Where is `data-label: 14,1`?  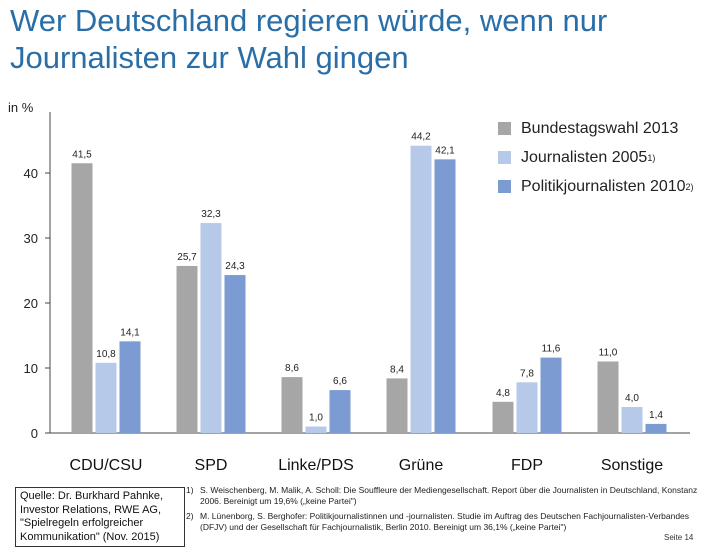 data-label: 14,1 is located at coordinates (130, 332).